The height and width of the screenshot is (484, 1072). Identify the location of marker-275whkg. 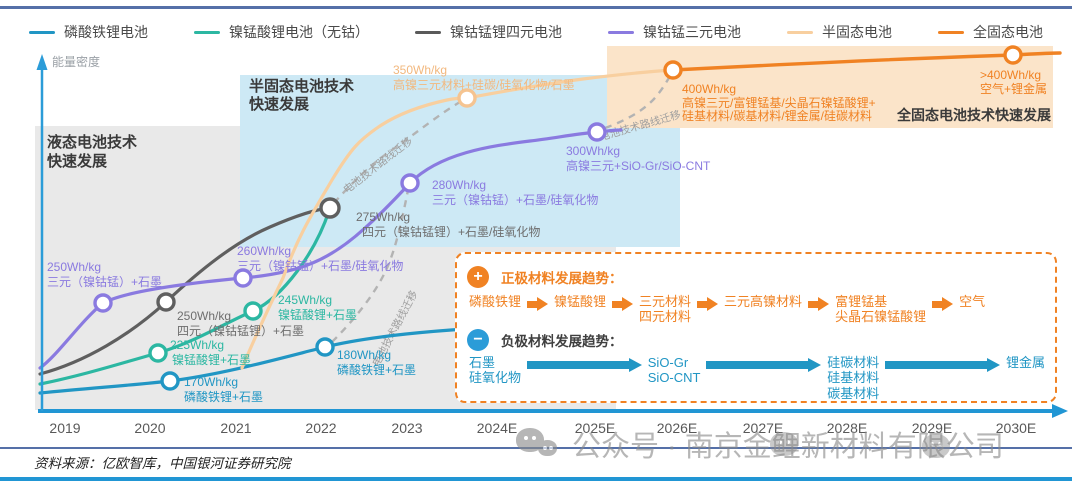
(330, 208).